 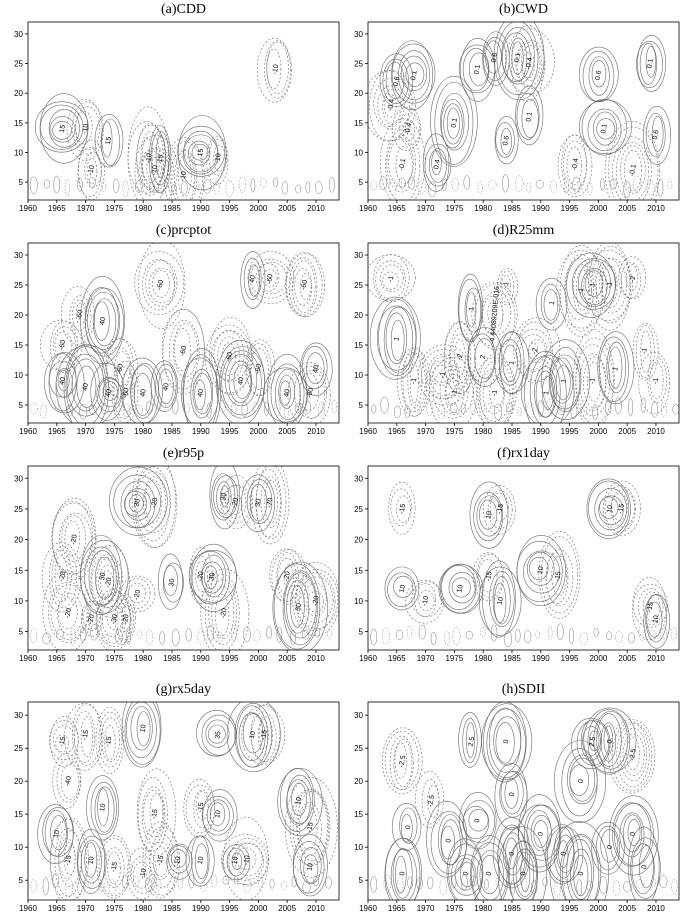 What do you see at coordinates (316, 208) in the screenshot?
I see `panel-a-x-tick-label: 2010` at bounding box center [316, 208].